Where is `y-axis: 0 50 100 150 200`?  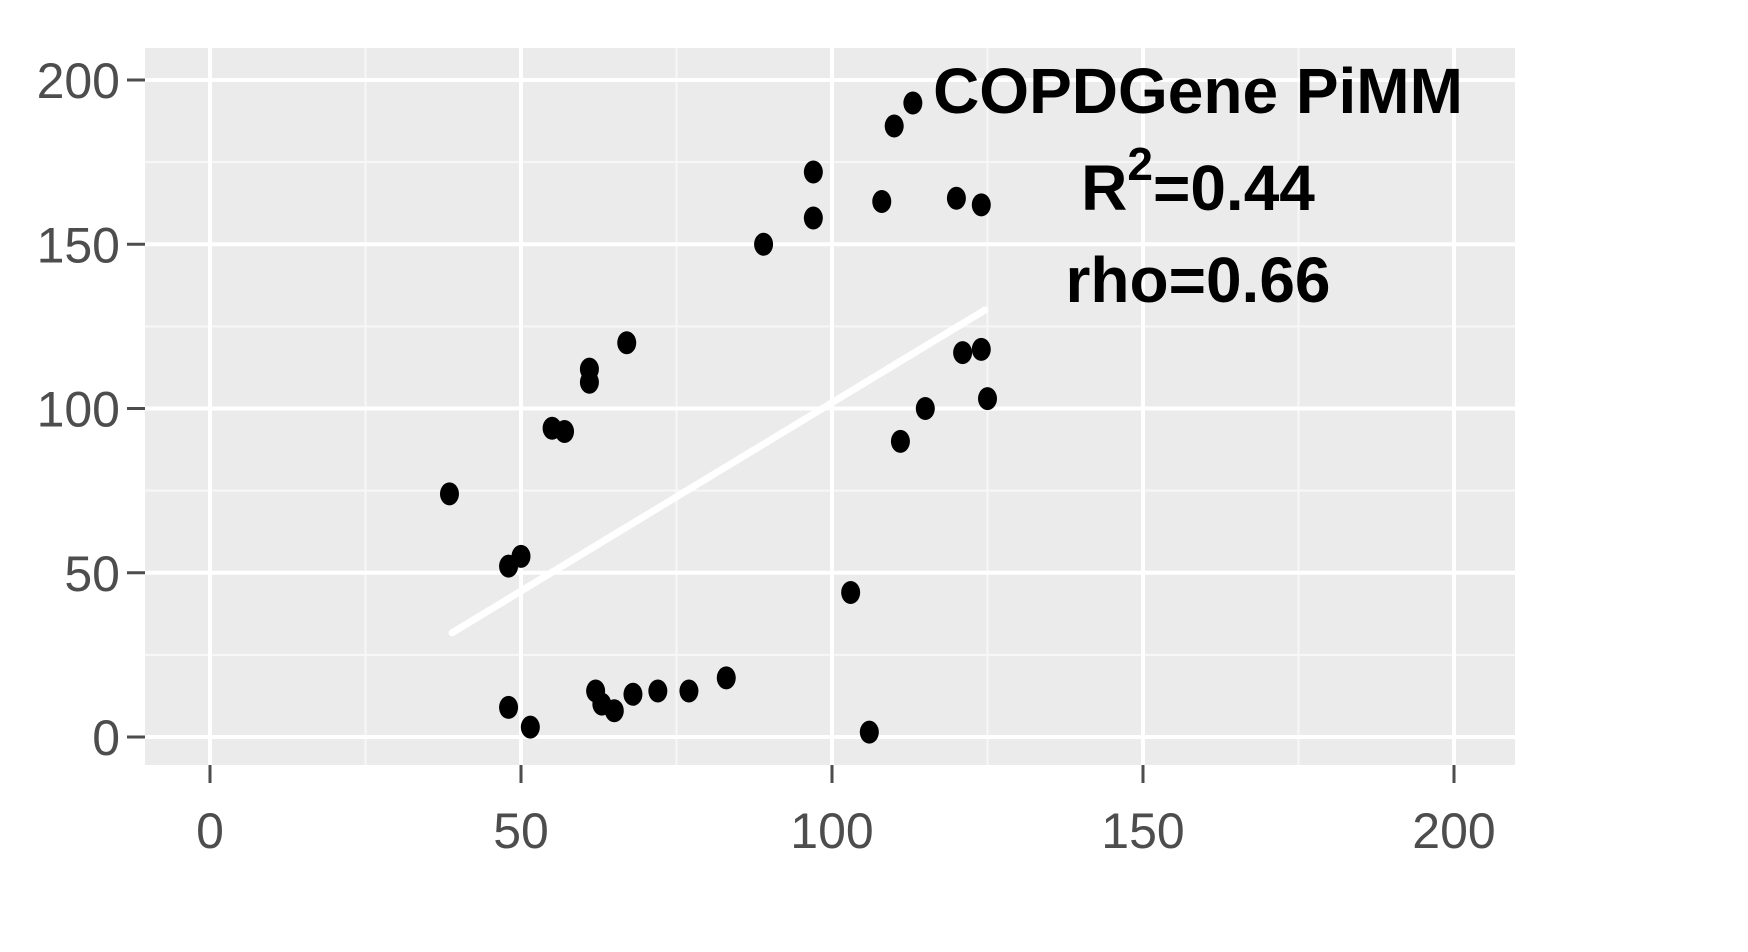
y-axis: 0 50 100 150 200 is located at coordinates (91, 409).